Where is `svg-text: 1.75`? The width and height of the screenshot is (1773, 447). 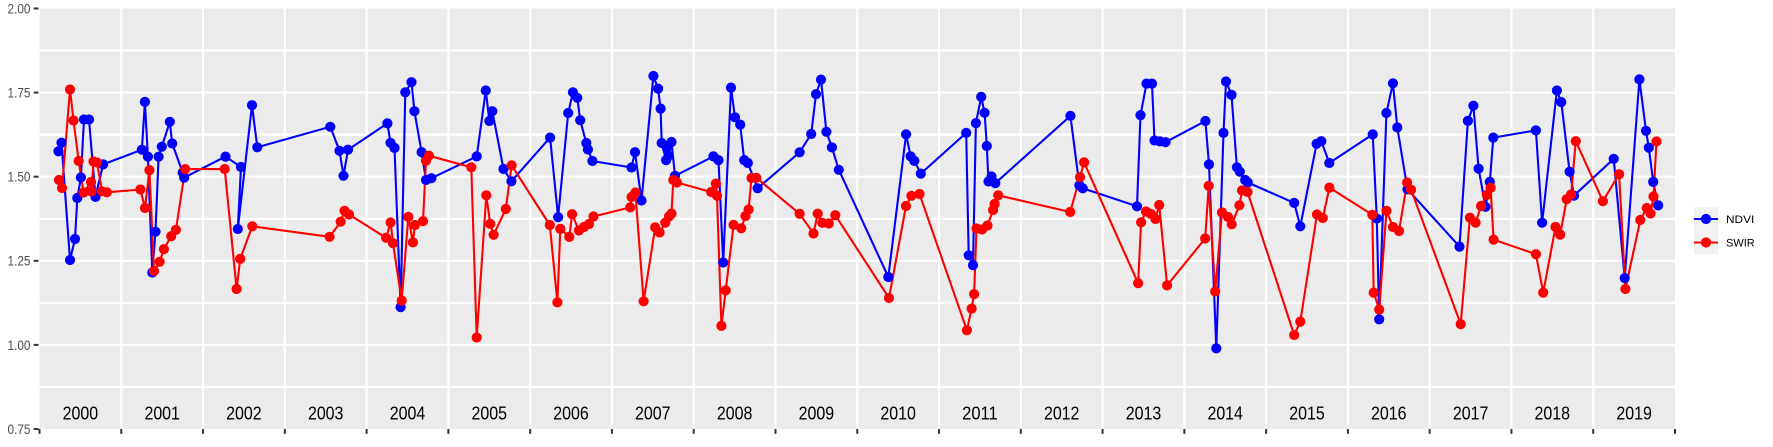
svg-text: 1.75 is located at coordinates (19, 93).